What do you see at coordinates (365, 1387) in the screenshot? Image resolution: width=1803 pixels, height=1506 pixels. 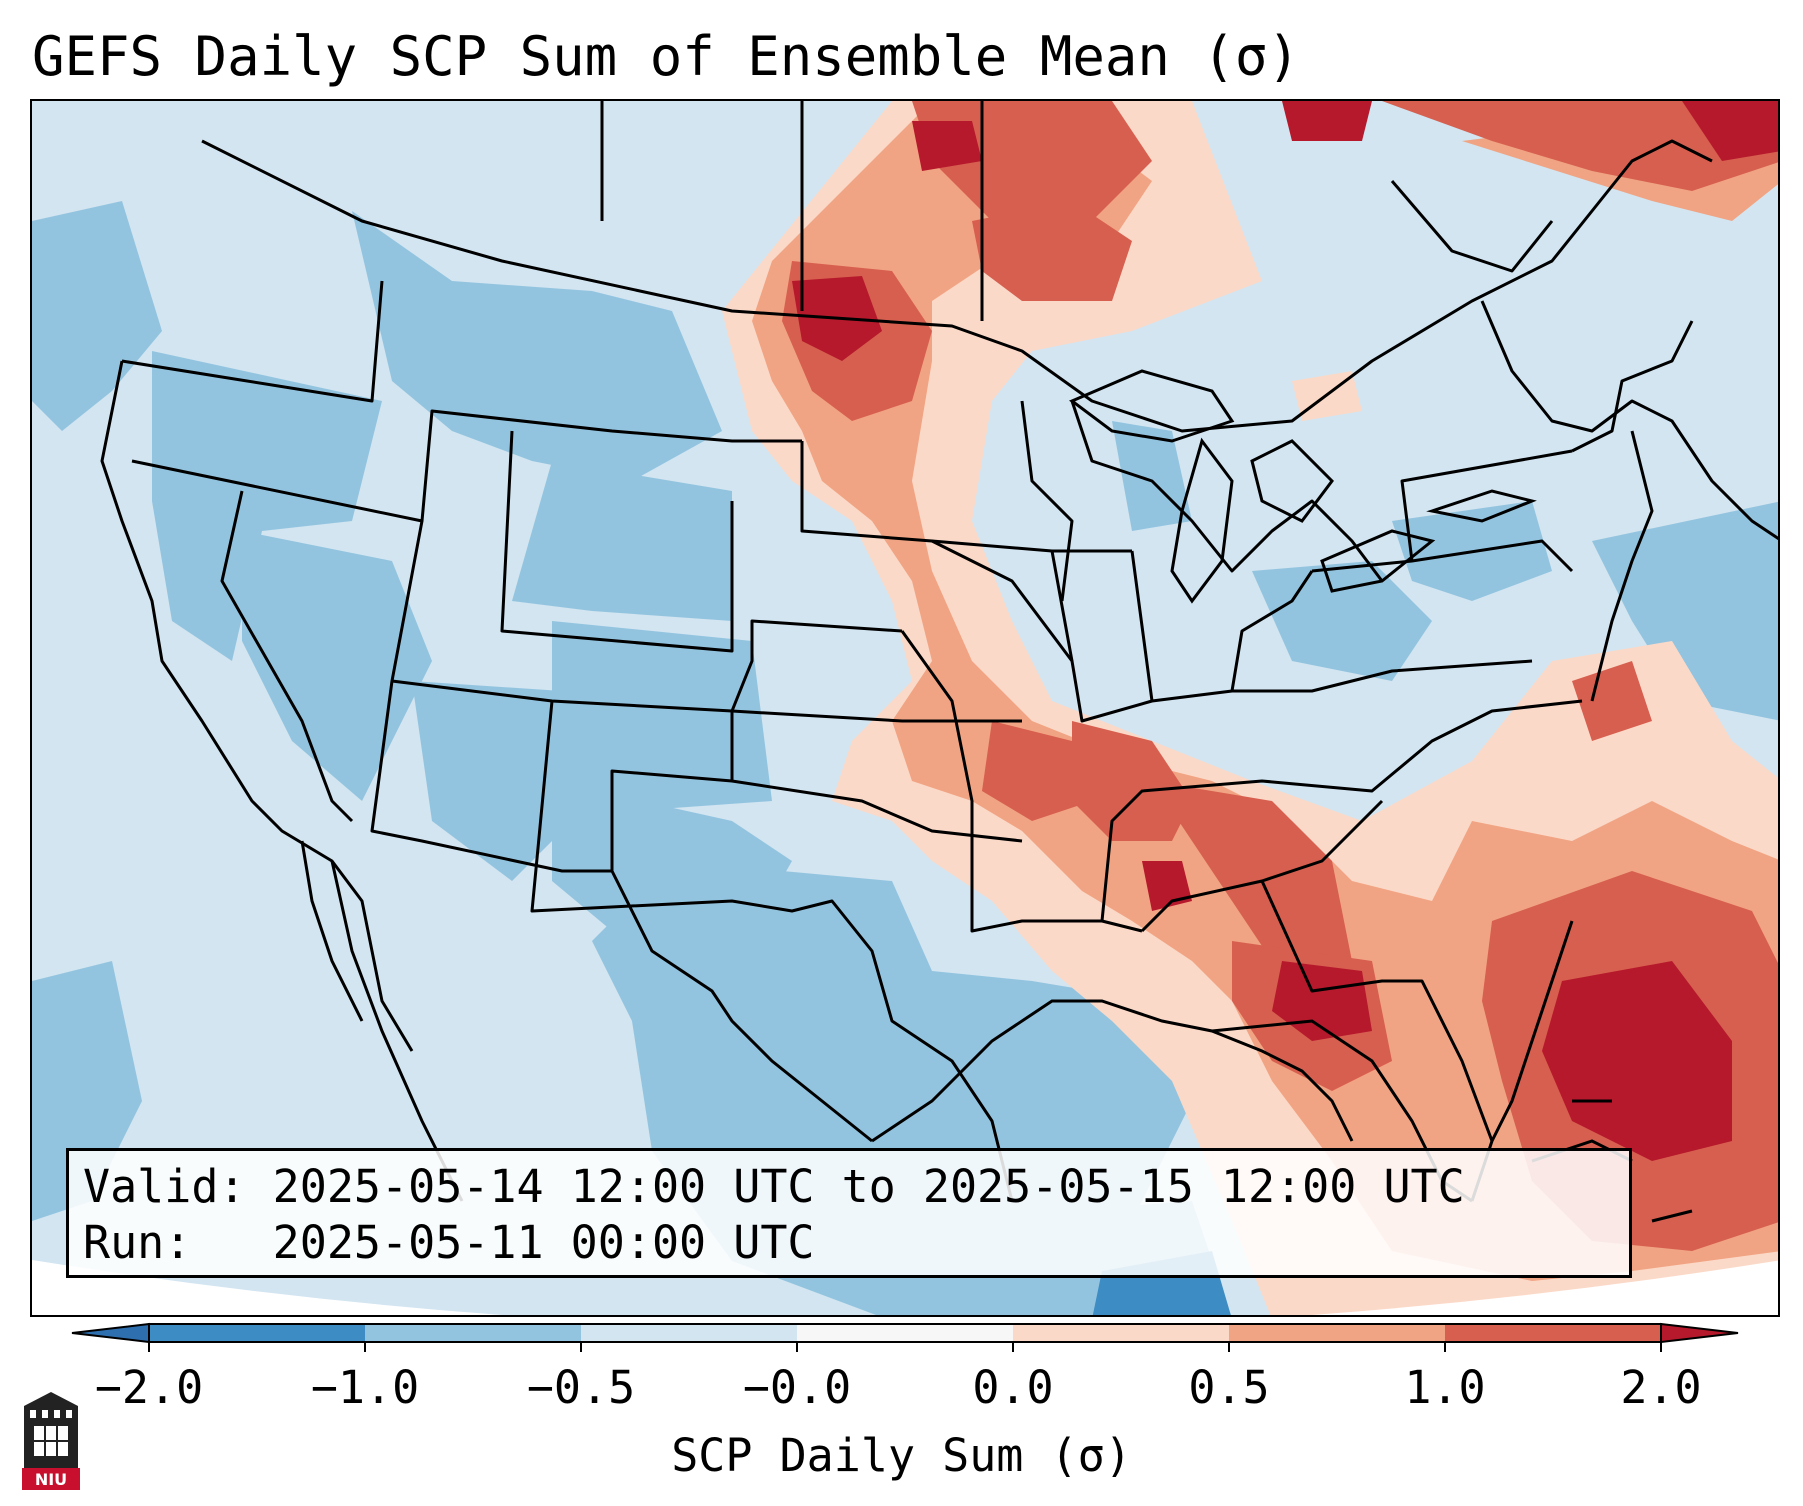 I see `colorbar-tick: −1.0` at bounding box center [365, 1387].